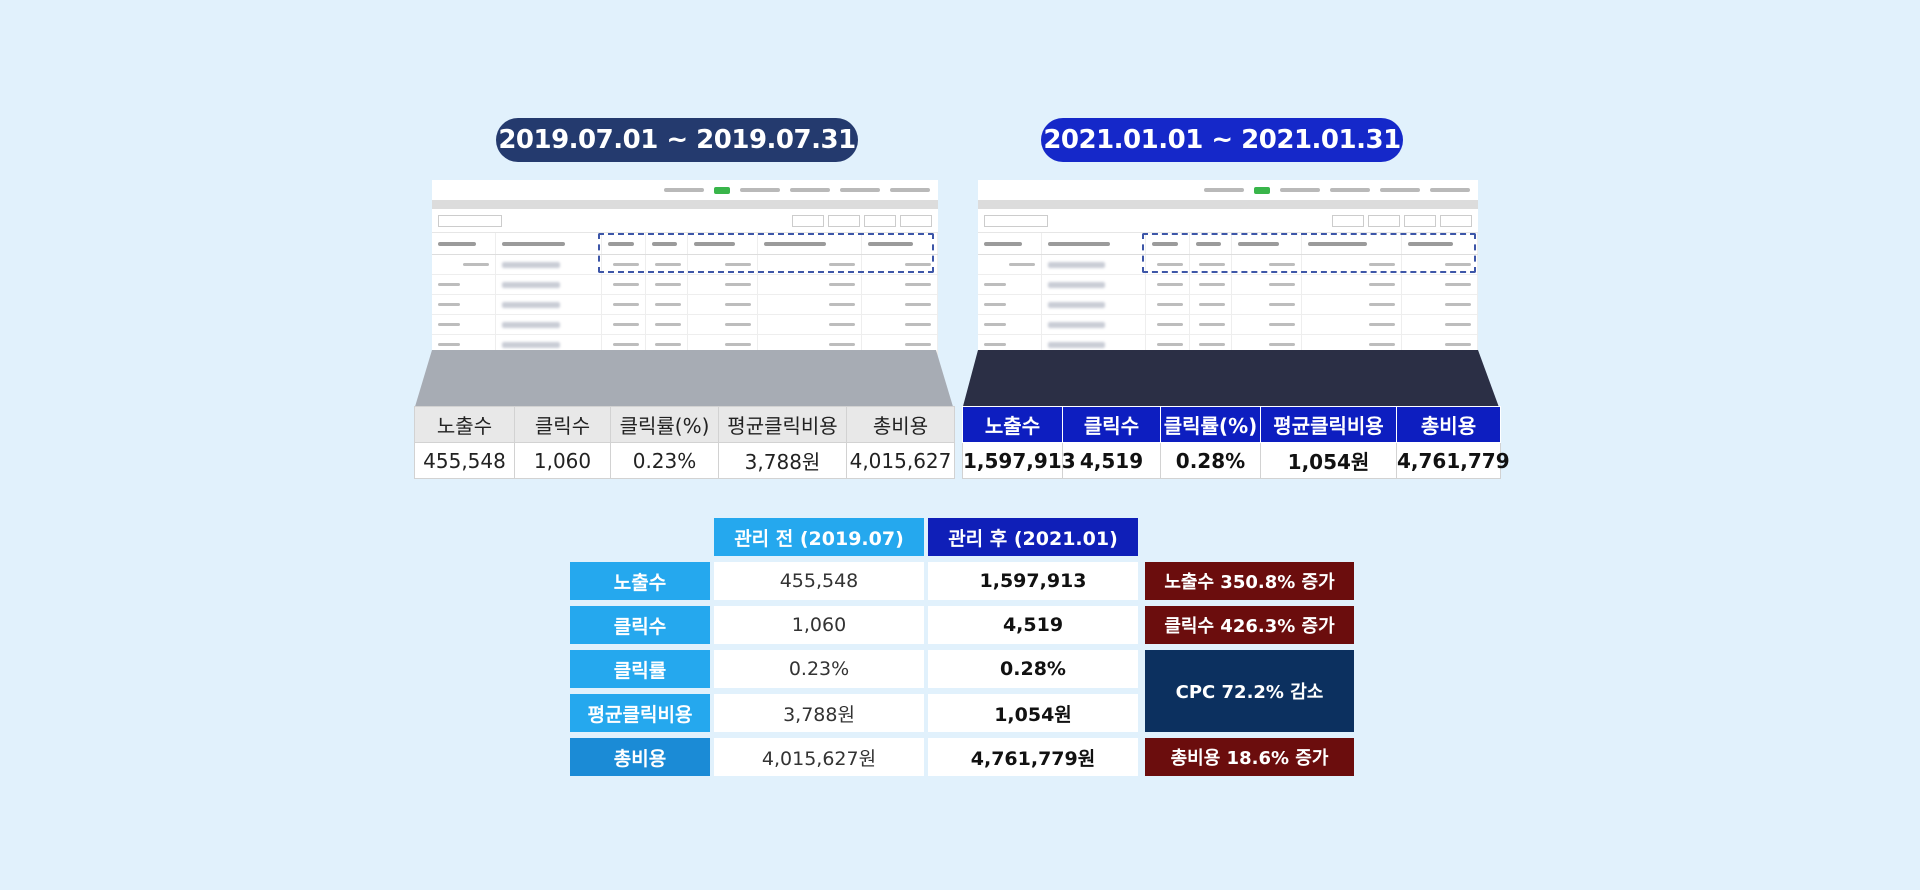  I want to click on summary-value: 0.28%, so click(1210, 460).